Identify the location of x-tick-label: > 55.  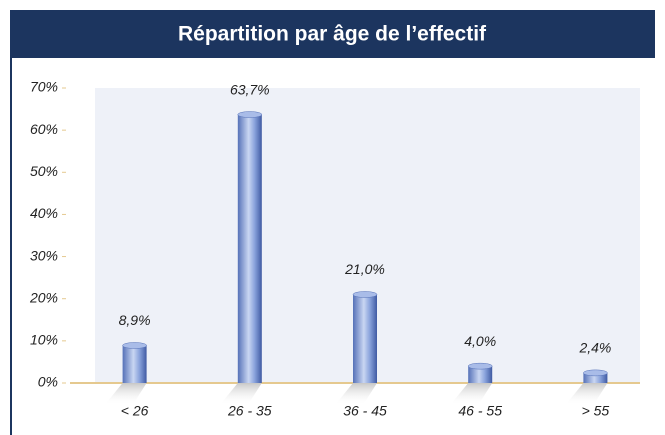
(596, 411).